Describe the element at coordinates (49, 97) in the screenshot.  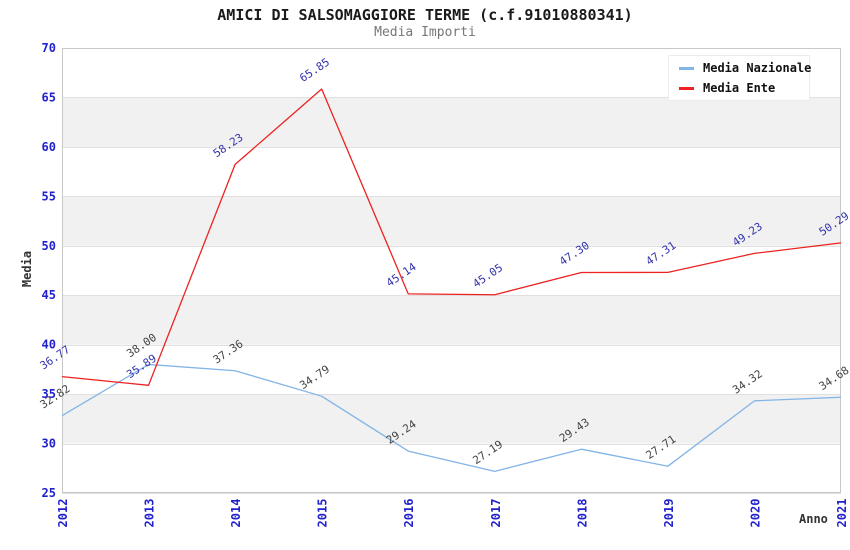
I see `y-tick-label: 65` at that location.